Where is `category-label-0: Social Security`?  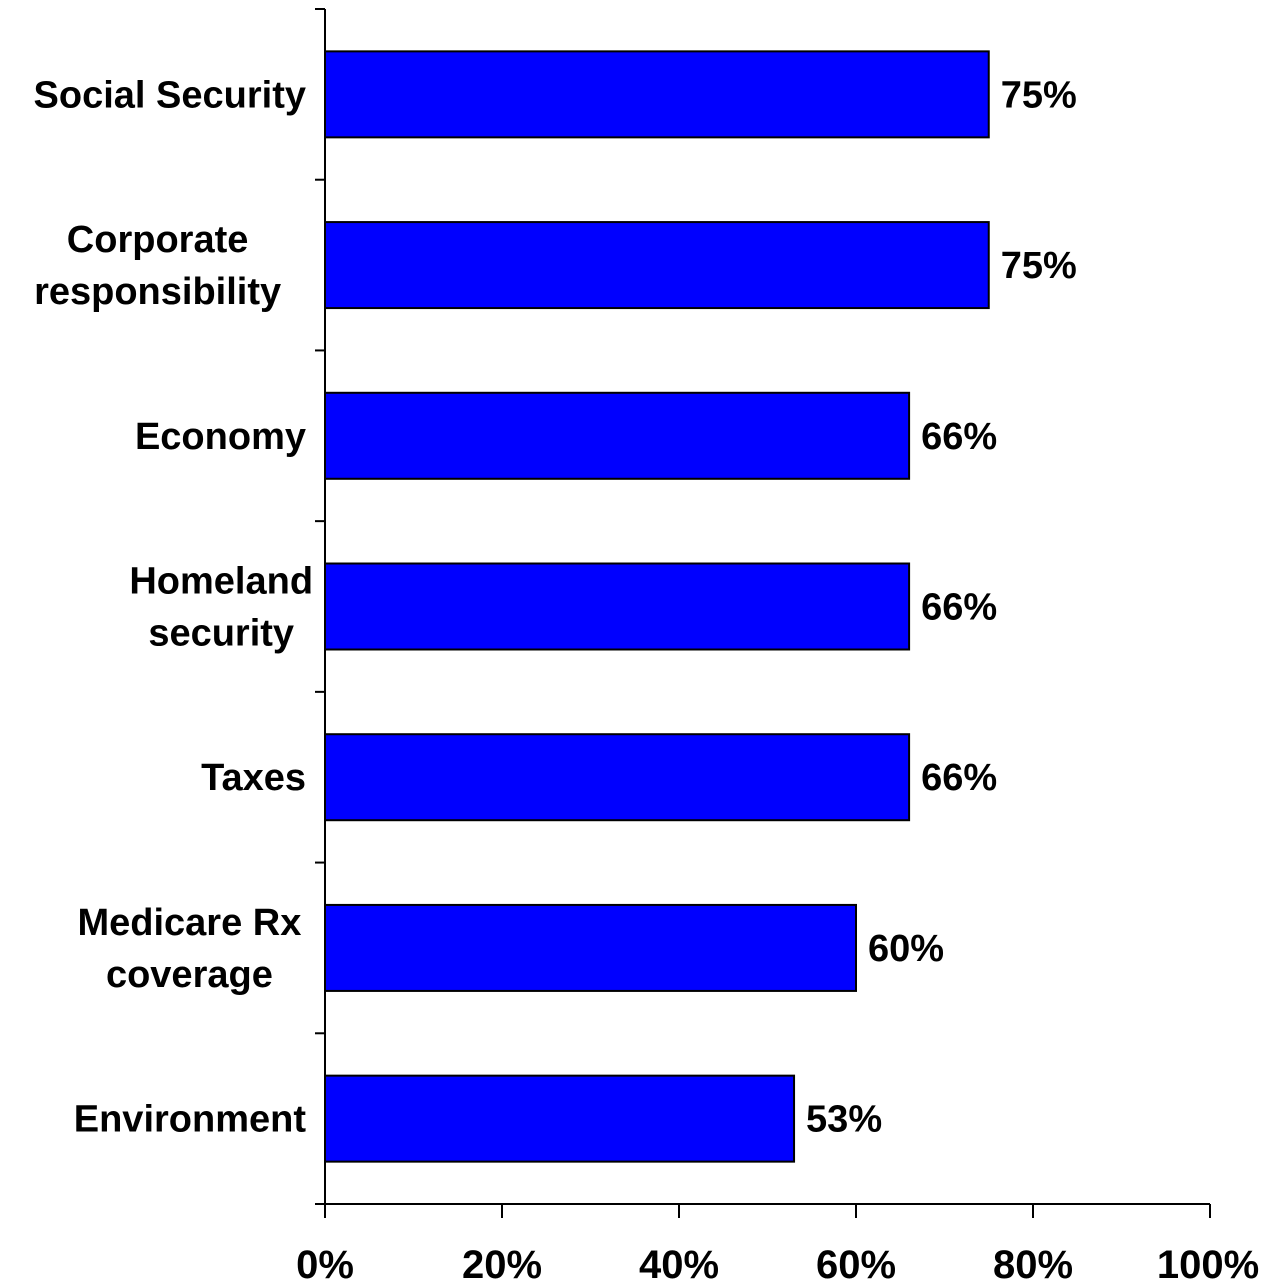
category-label-0: Social Security is located at coordinates (170, 95).